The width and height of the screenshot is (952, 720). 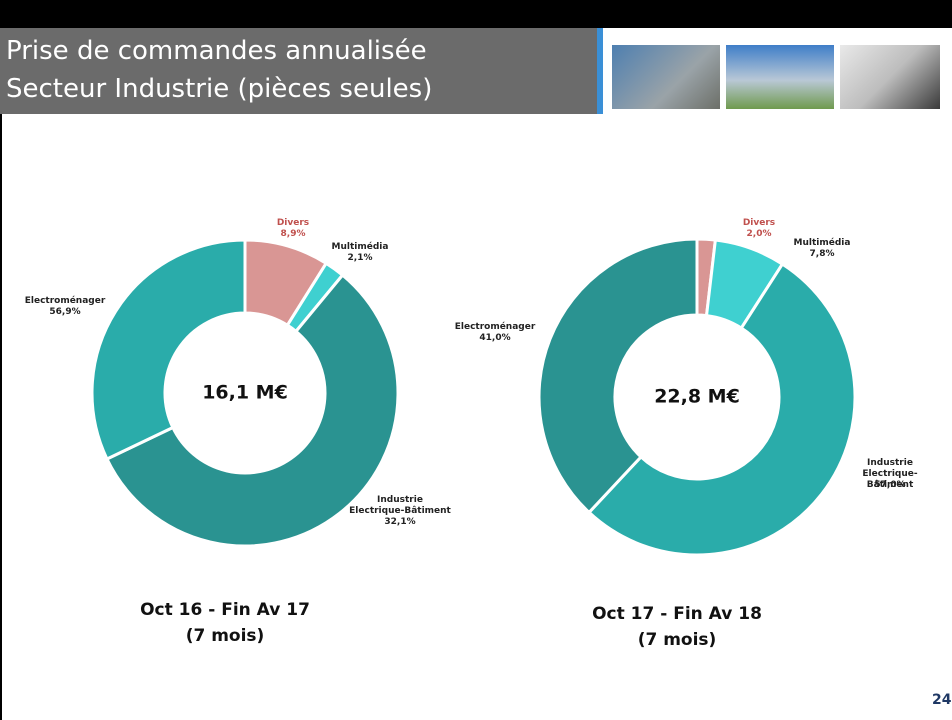 What do you see at coordinates (219, 89) in the screenshot?
I see `title-line: Secteur Industrie (pièces seules)` at bounding box center [219, 89].